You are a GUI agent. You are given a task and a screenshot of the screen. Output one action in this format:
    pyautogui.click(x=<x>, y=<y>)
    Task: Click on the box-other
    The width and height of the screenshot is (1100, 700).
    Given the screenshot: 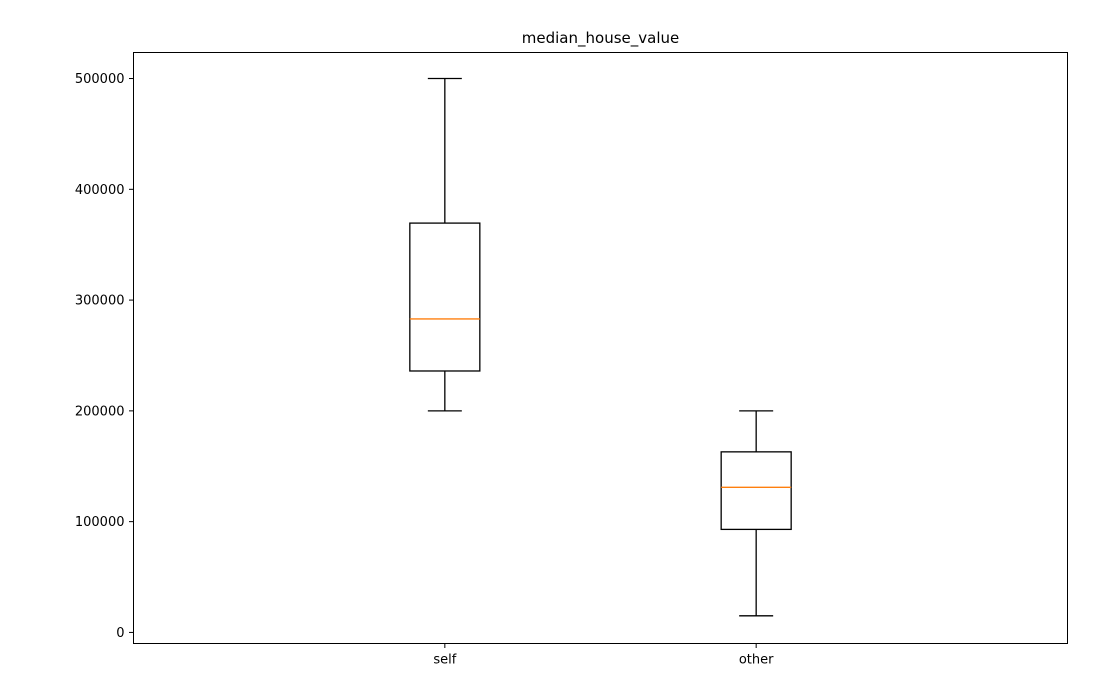 What is the action you would take?
    pyautogui.click(x=756, y=513)
    